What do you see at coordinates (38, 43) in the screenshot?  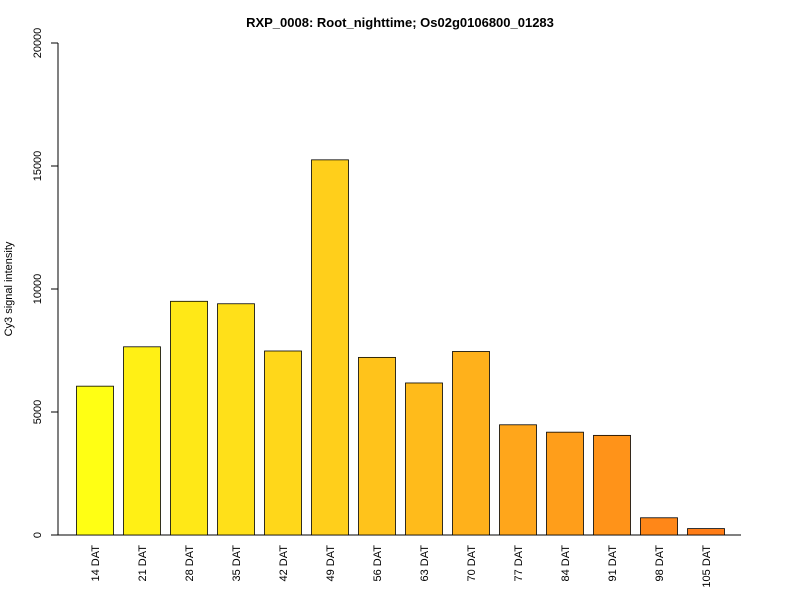 I see `y-tick-label: 20000` at bounding box center [38, 43].